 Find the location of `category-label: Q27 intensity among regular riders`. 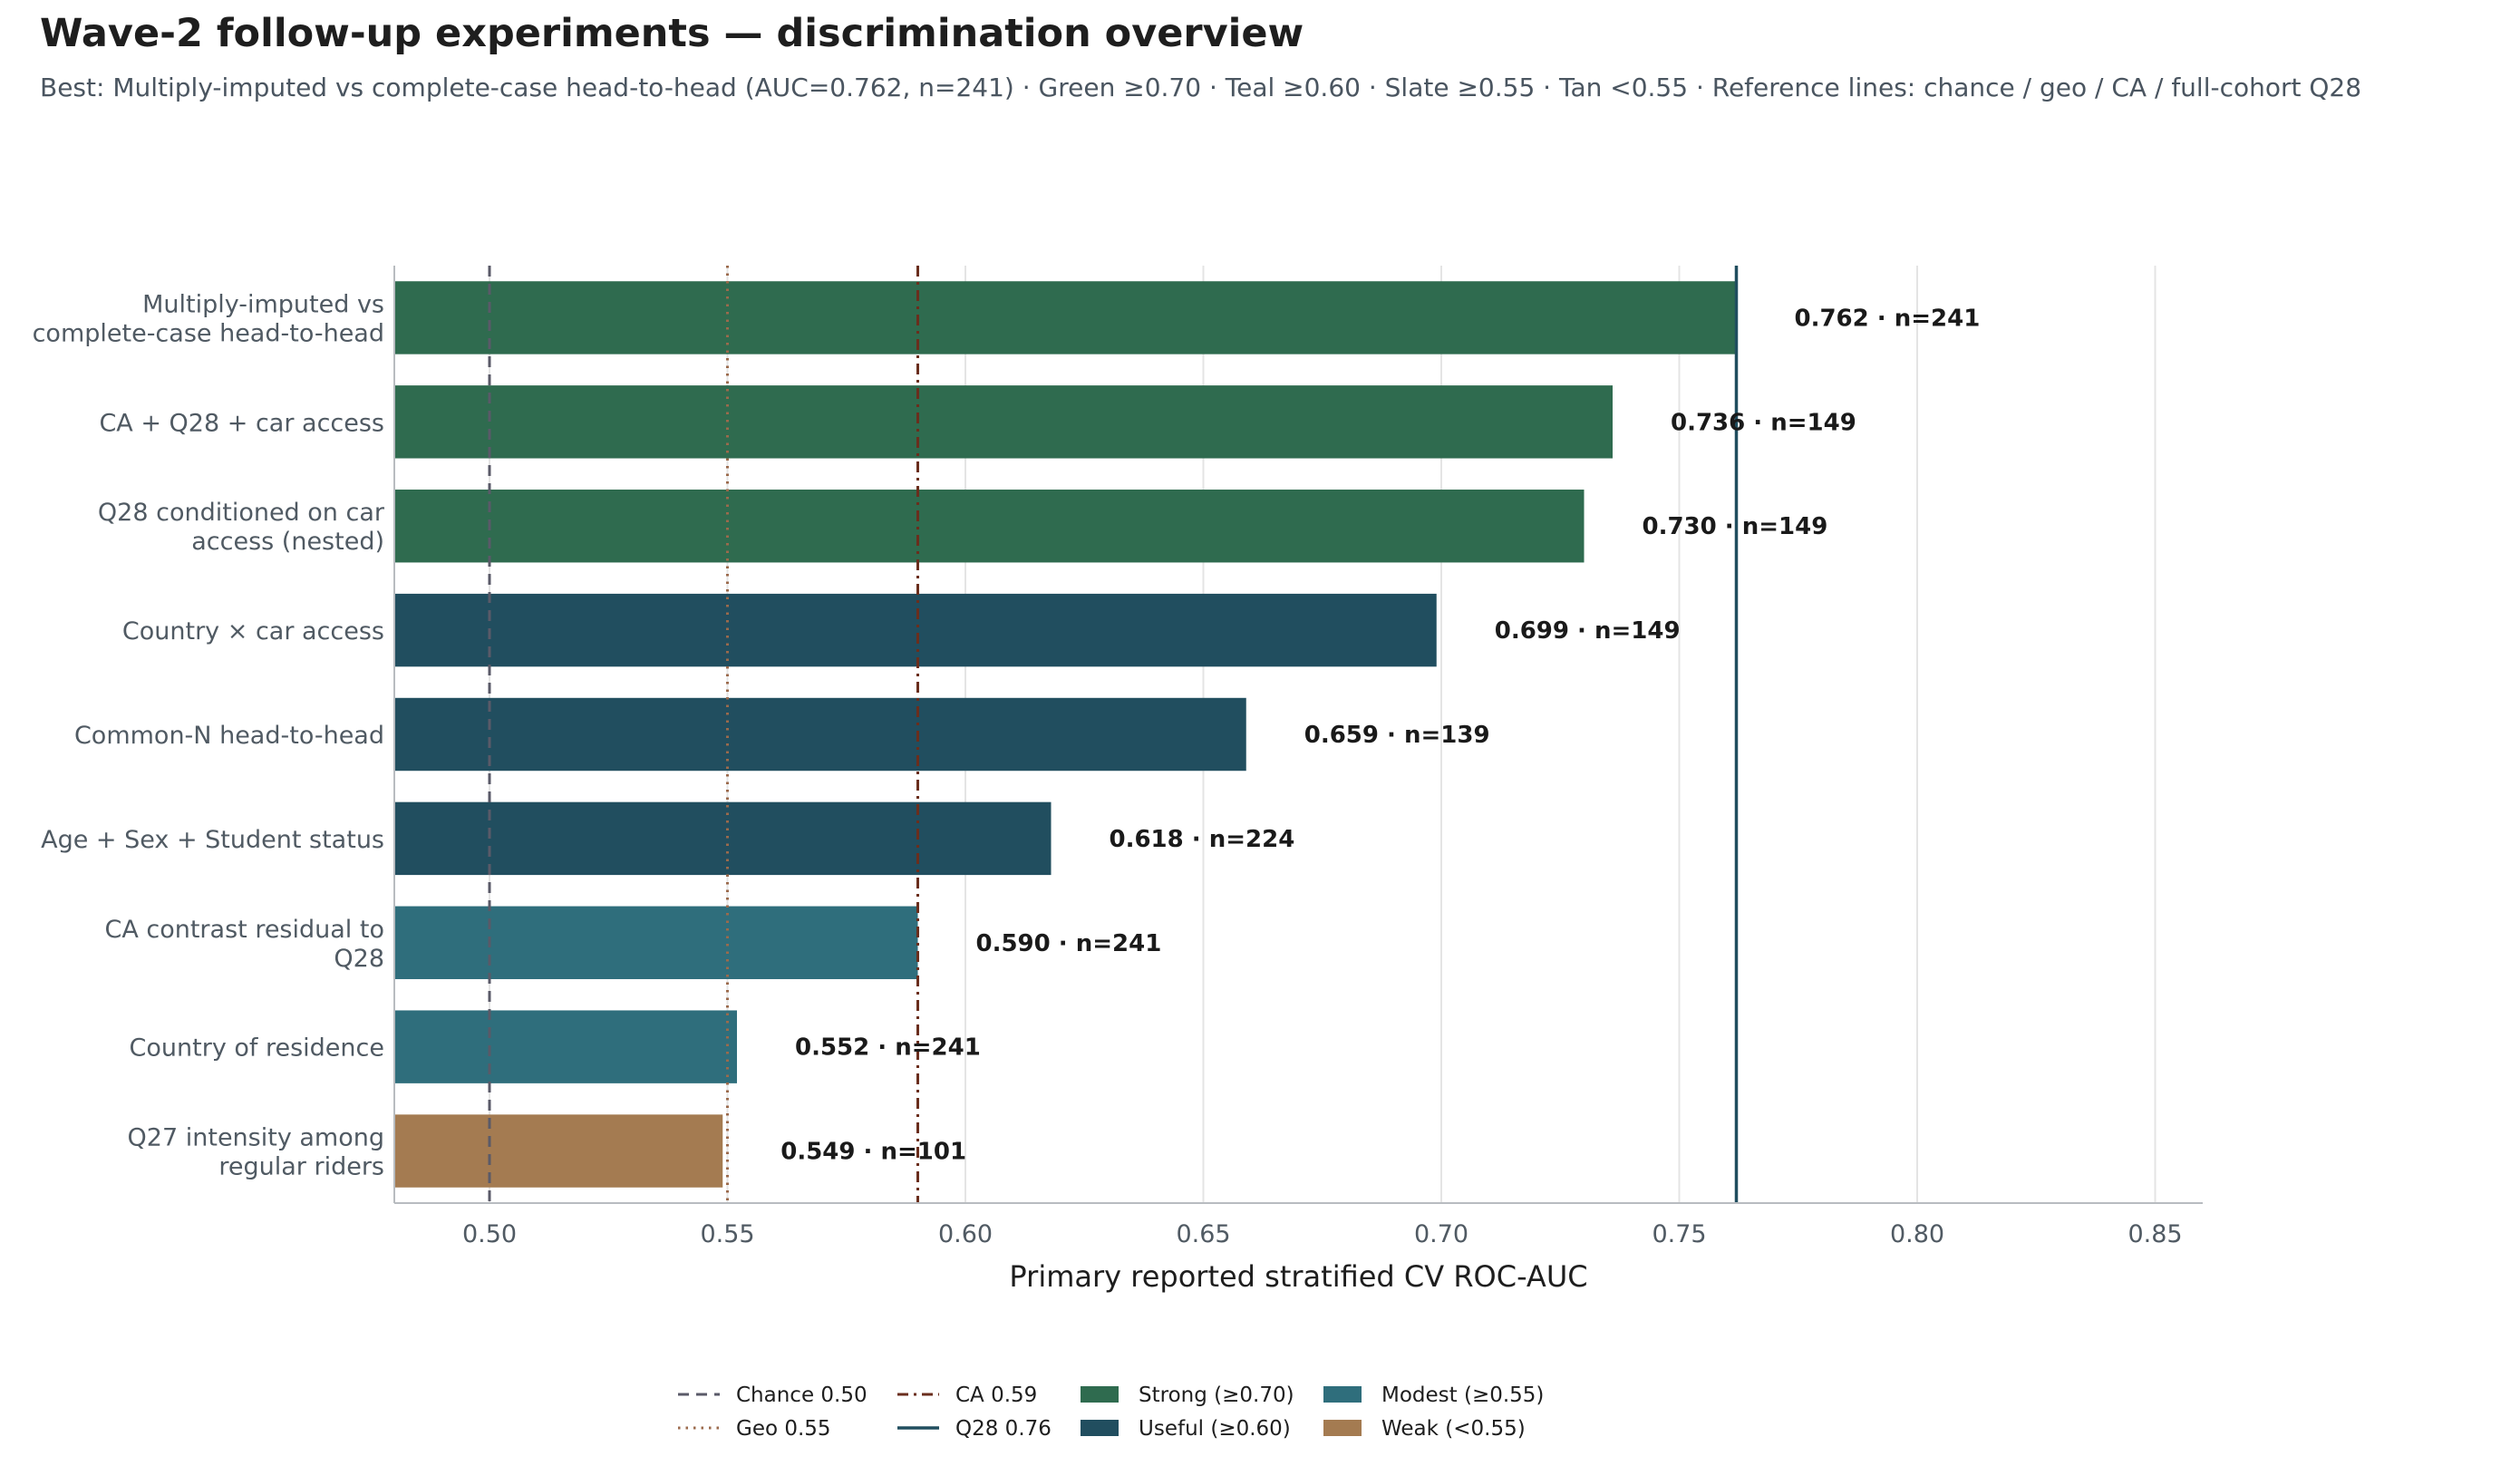

category-label: Q27 intensity among regular riders is located at coordinates (256, 1152).